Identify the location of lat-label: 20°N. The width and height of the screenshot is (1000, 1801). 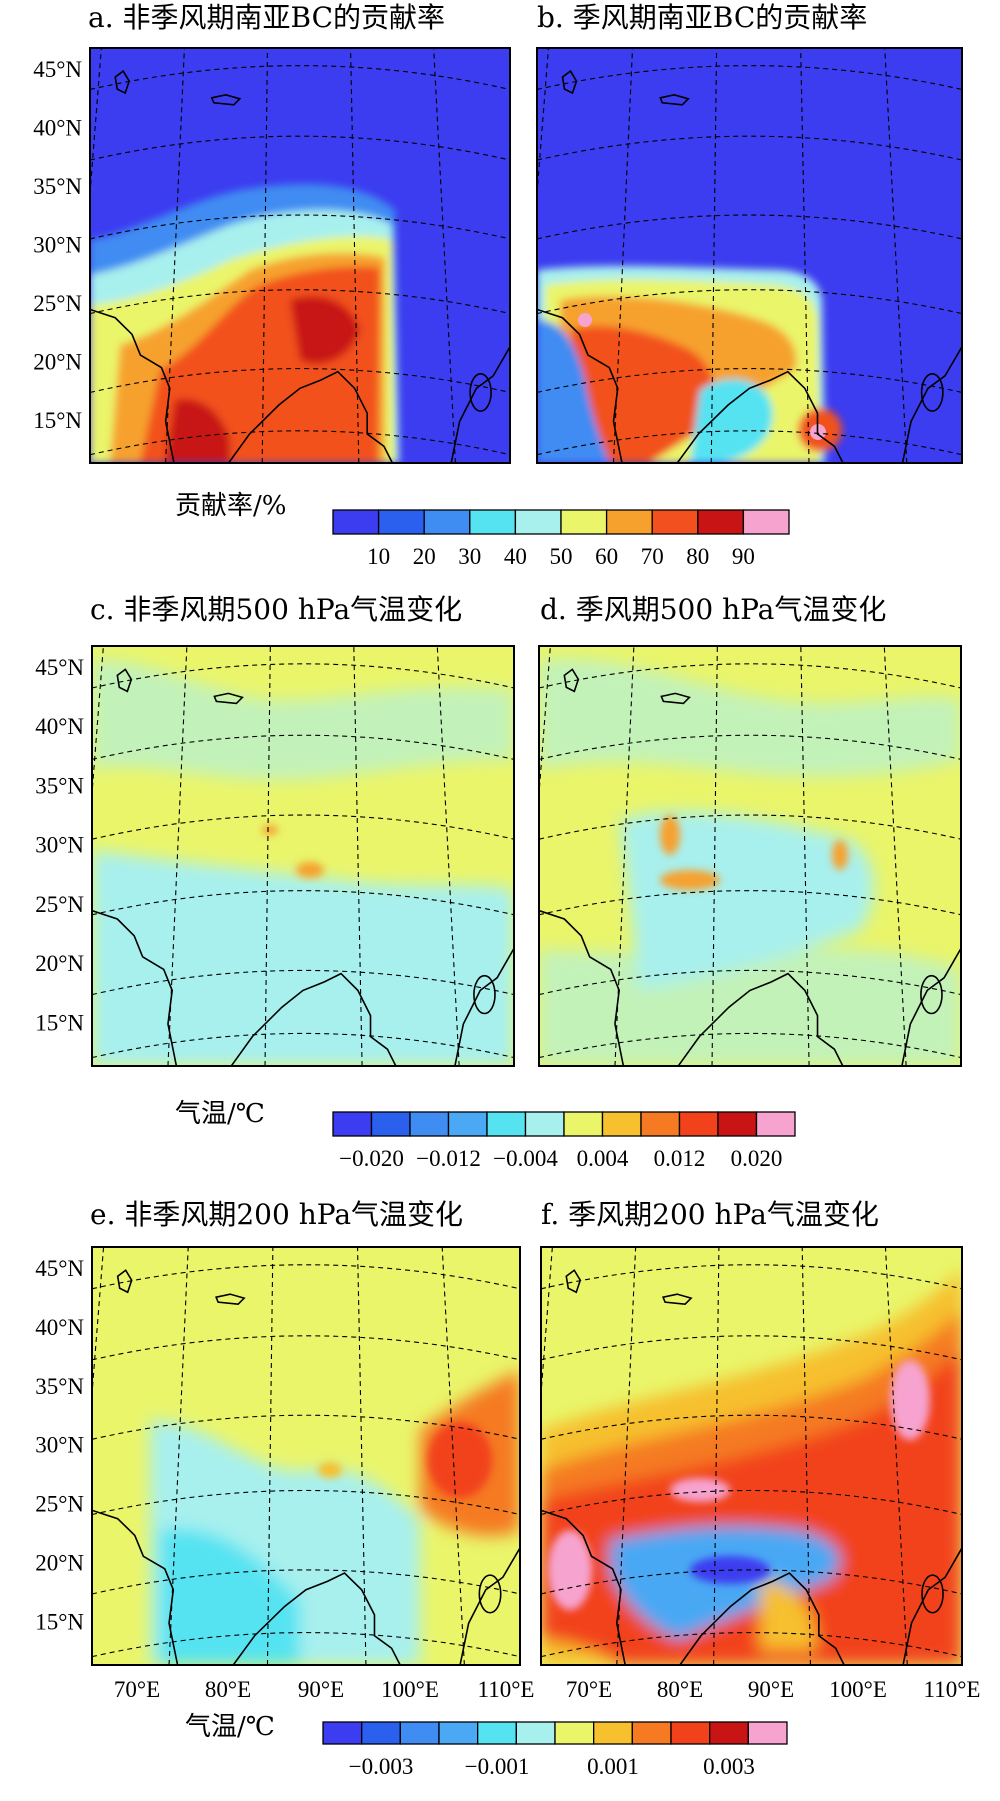
(57, 361).